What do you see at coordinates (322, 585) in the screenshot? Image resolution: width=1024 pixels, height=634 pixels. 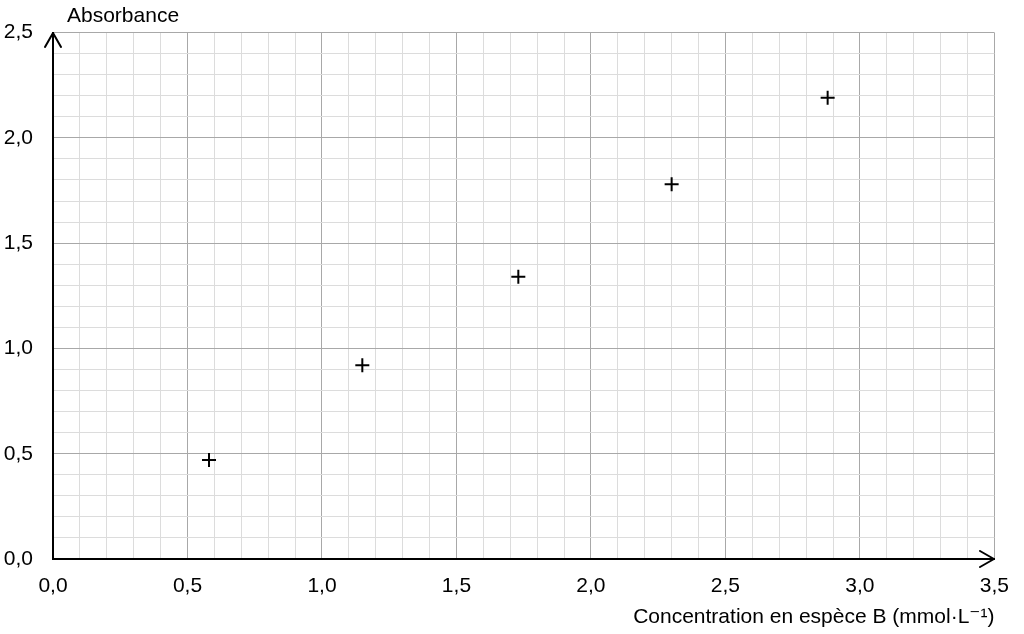 I see `x-tick-label: 1,0` at bounding box center [322, 585].